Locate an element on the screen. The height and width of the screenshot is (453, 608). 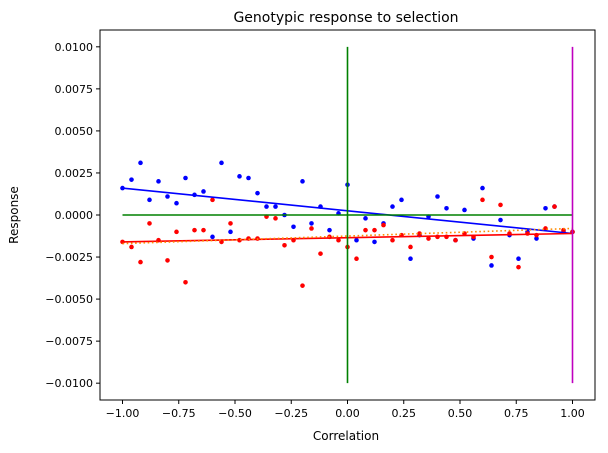
x-tick-label-0: −1.00 is located at coordinates (123, 413).